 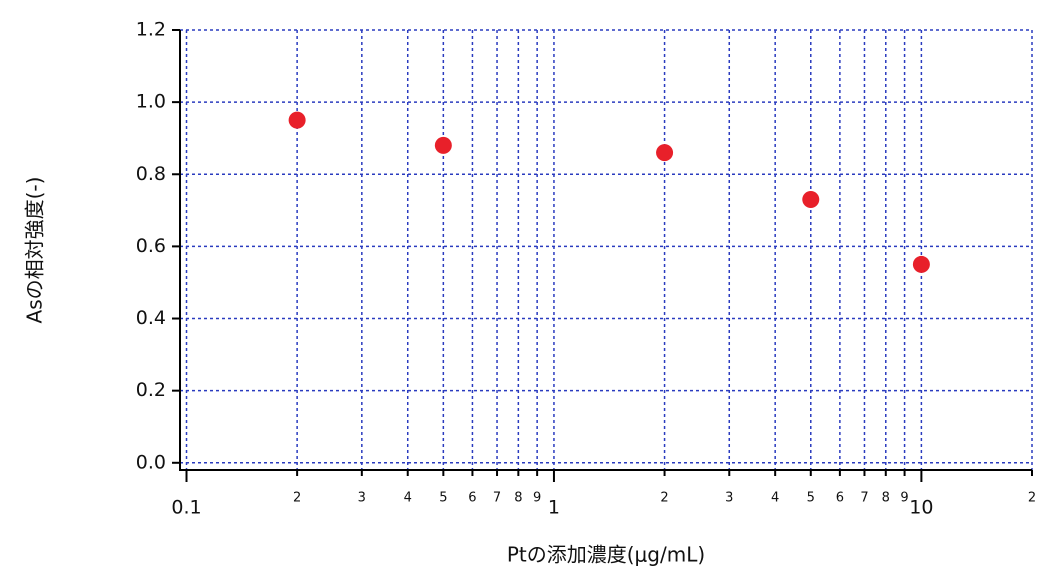 What do you see at coordinates (35, 250) in the screenshot?
I see `y-axis-label: Asの相対強度(-)` at bounding box center [35, 250].